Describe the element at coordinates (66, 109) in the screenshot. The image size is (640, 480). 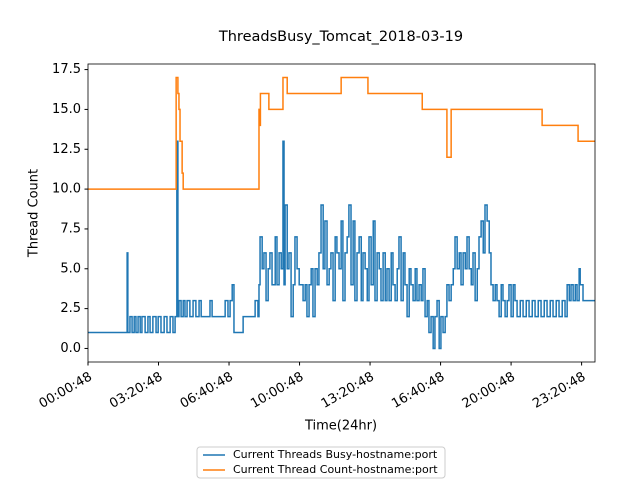
I see `y-tick-label: 15.0` at that location.